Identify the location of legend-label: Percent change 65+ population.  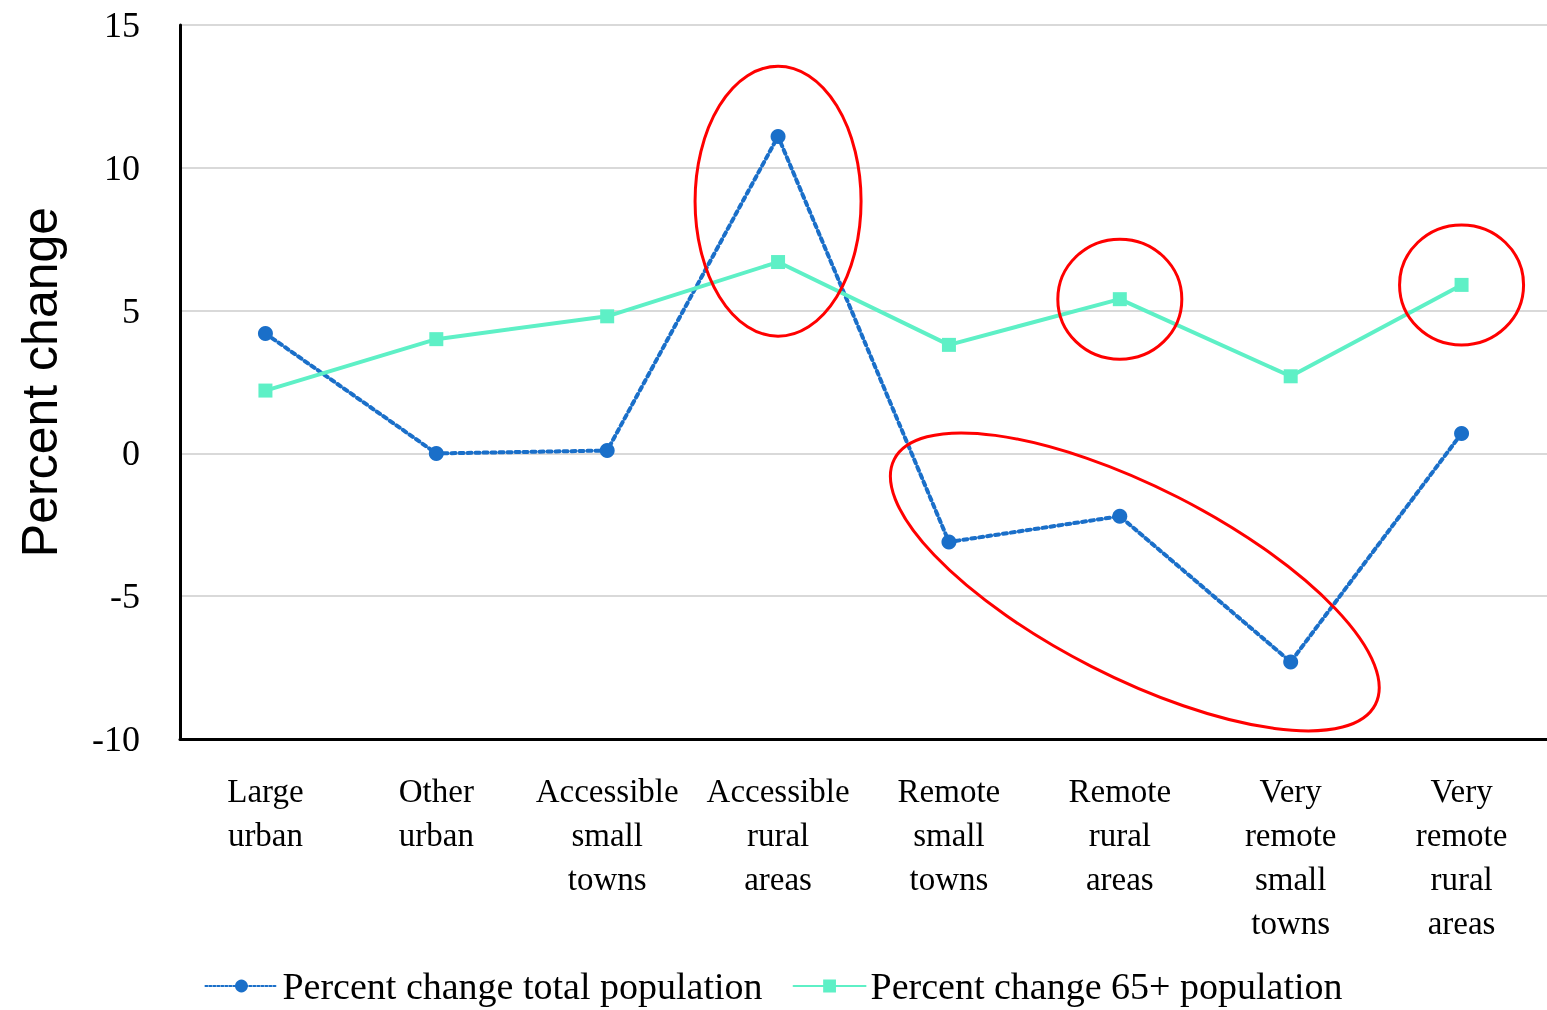
(1106, 986).